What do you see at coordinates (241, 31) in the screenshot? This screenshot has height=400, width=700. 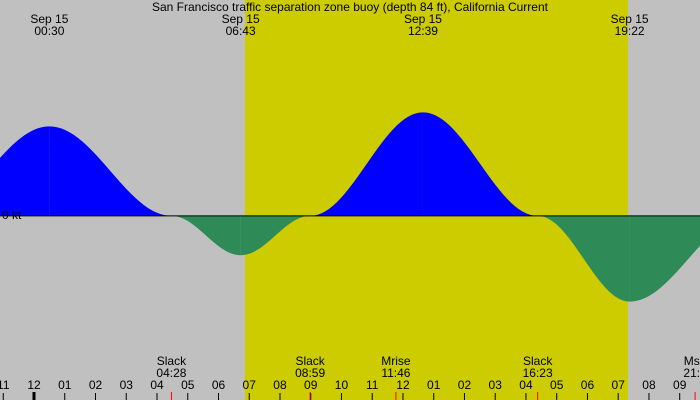 I see `extreme-time: 06:43` at bounding box center [241, 31].